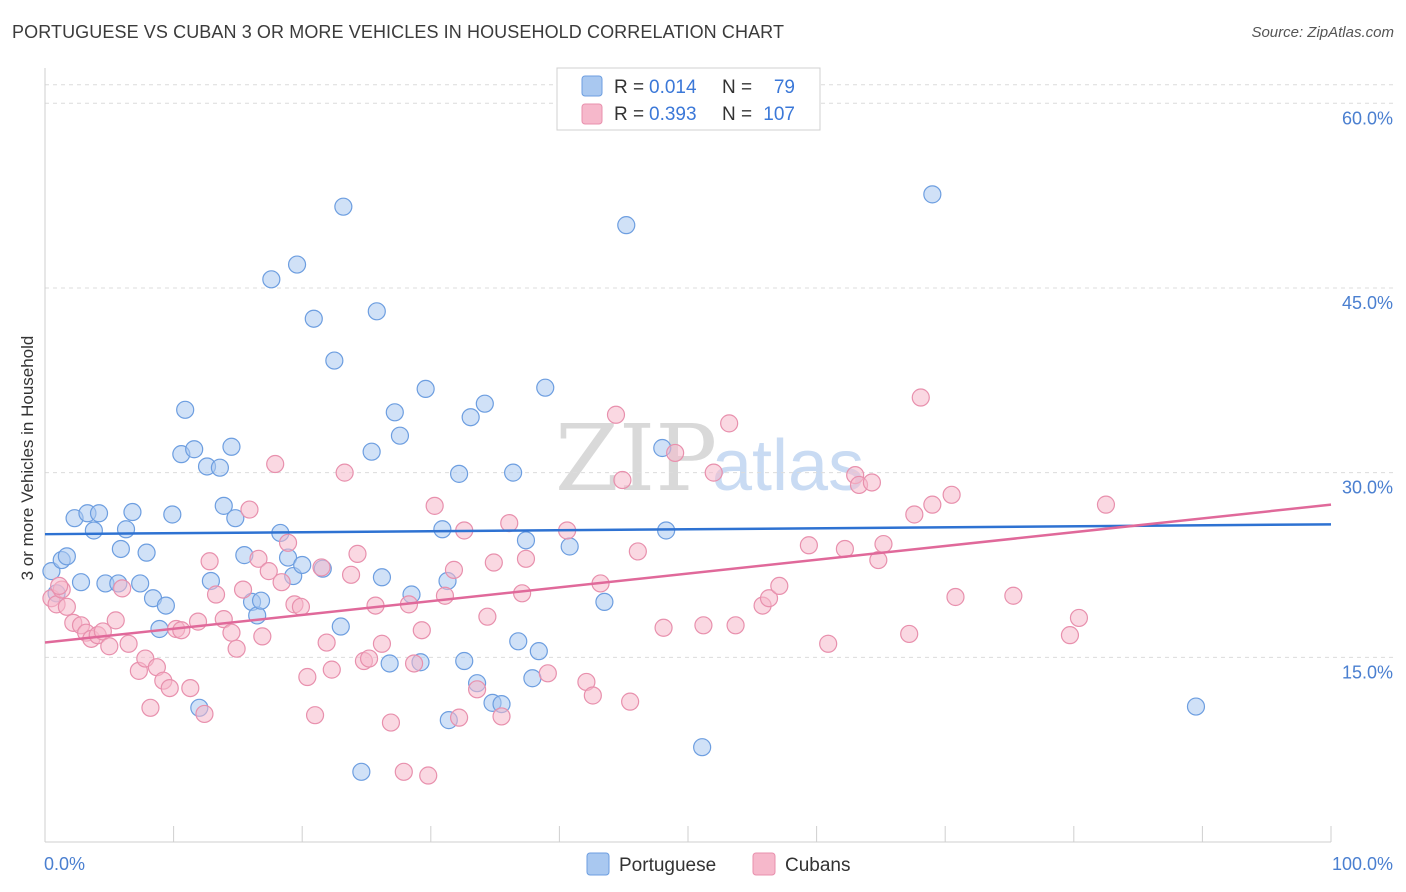 Image resolution: width=1406 pixels, height=892 pixels. I want to click on legend-r-value-cubans: 0.393, so click(673, 114).